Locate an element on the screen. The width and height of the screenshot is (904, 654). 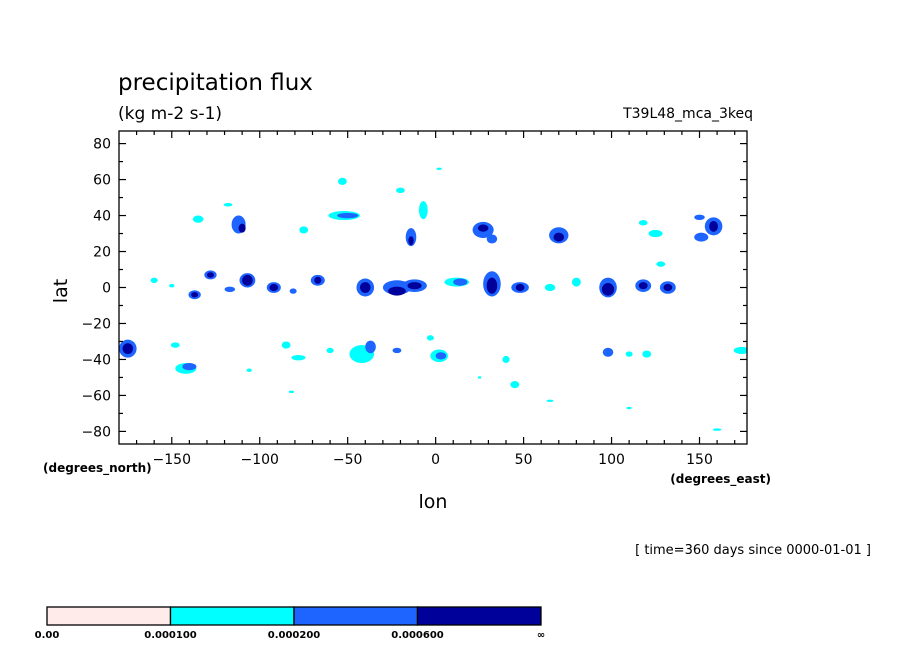
y-axis-label: lat is located at coordinates (61, 291).